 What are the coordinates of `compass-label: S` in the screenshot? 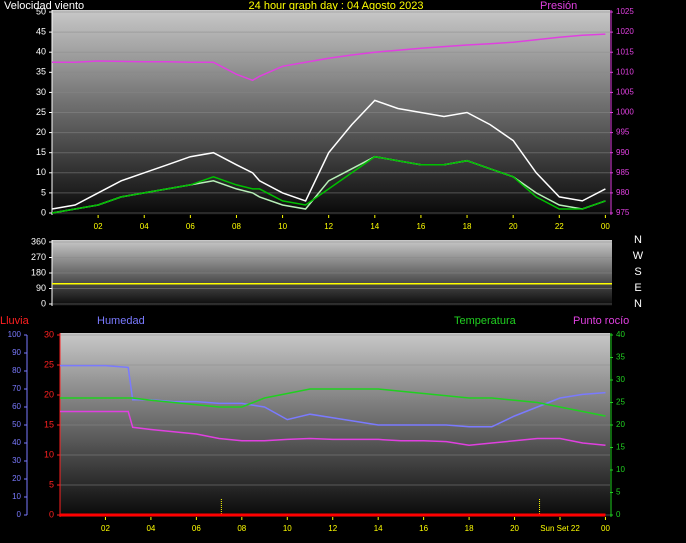 It's located at (637, 272).